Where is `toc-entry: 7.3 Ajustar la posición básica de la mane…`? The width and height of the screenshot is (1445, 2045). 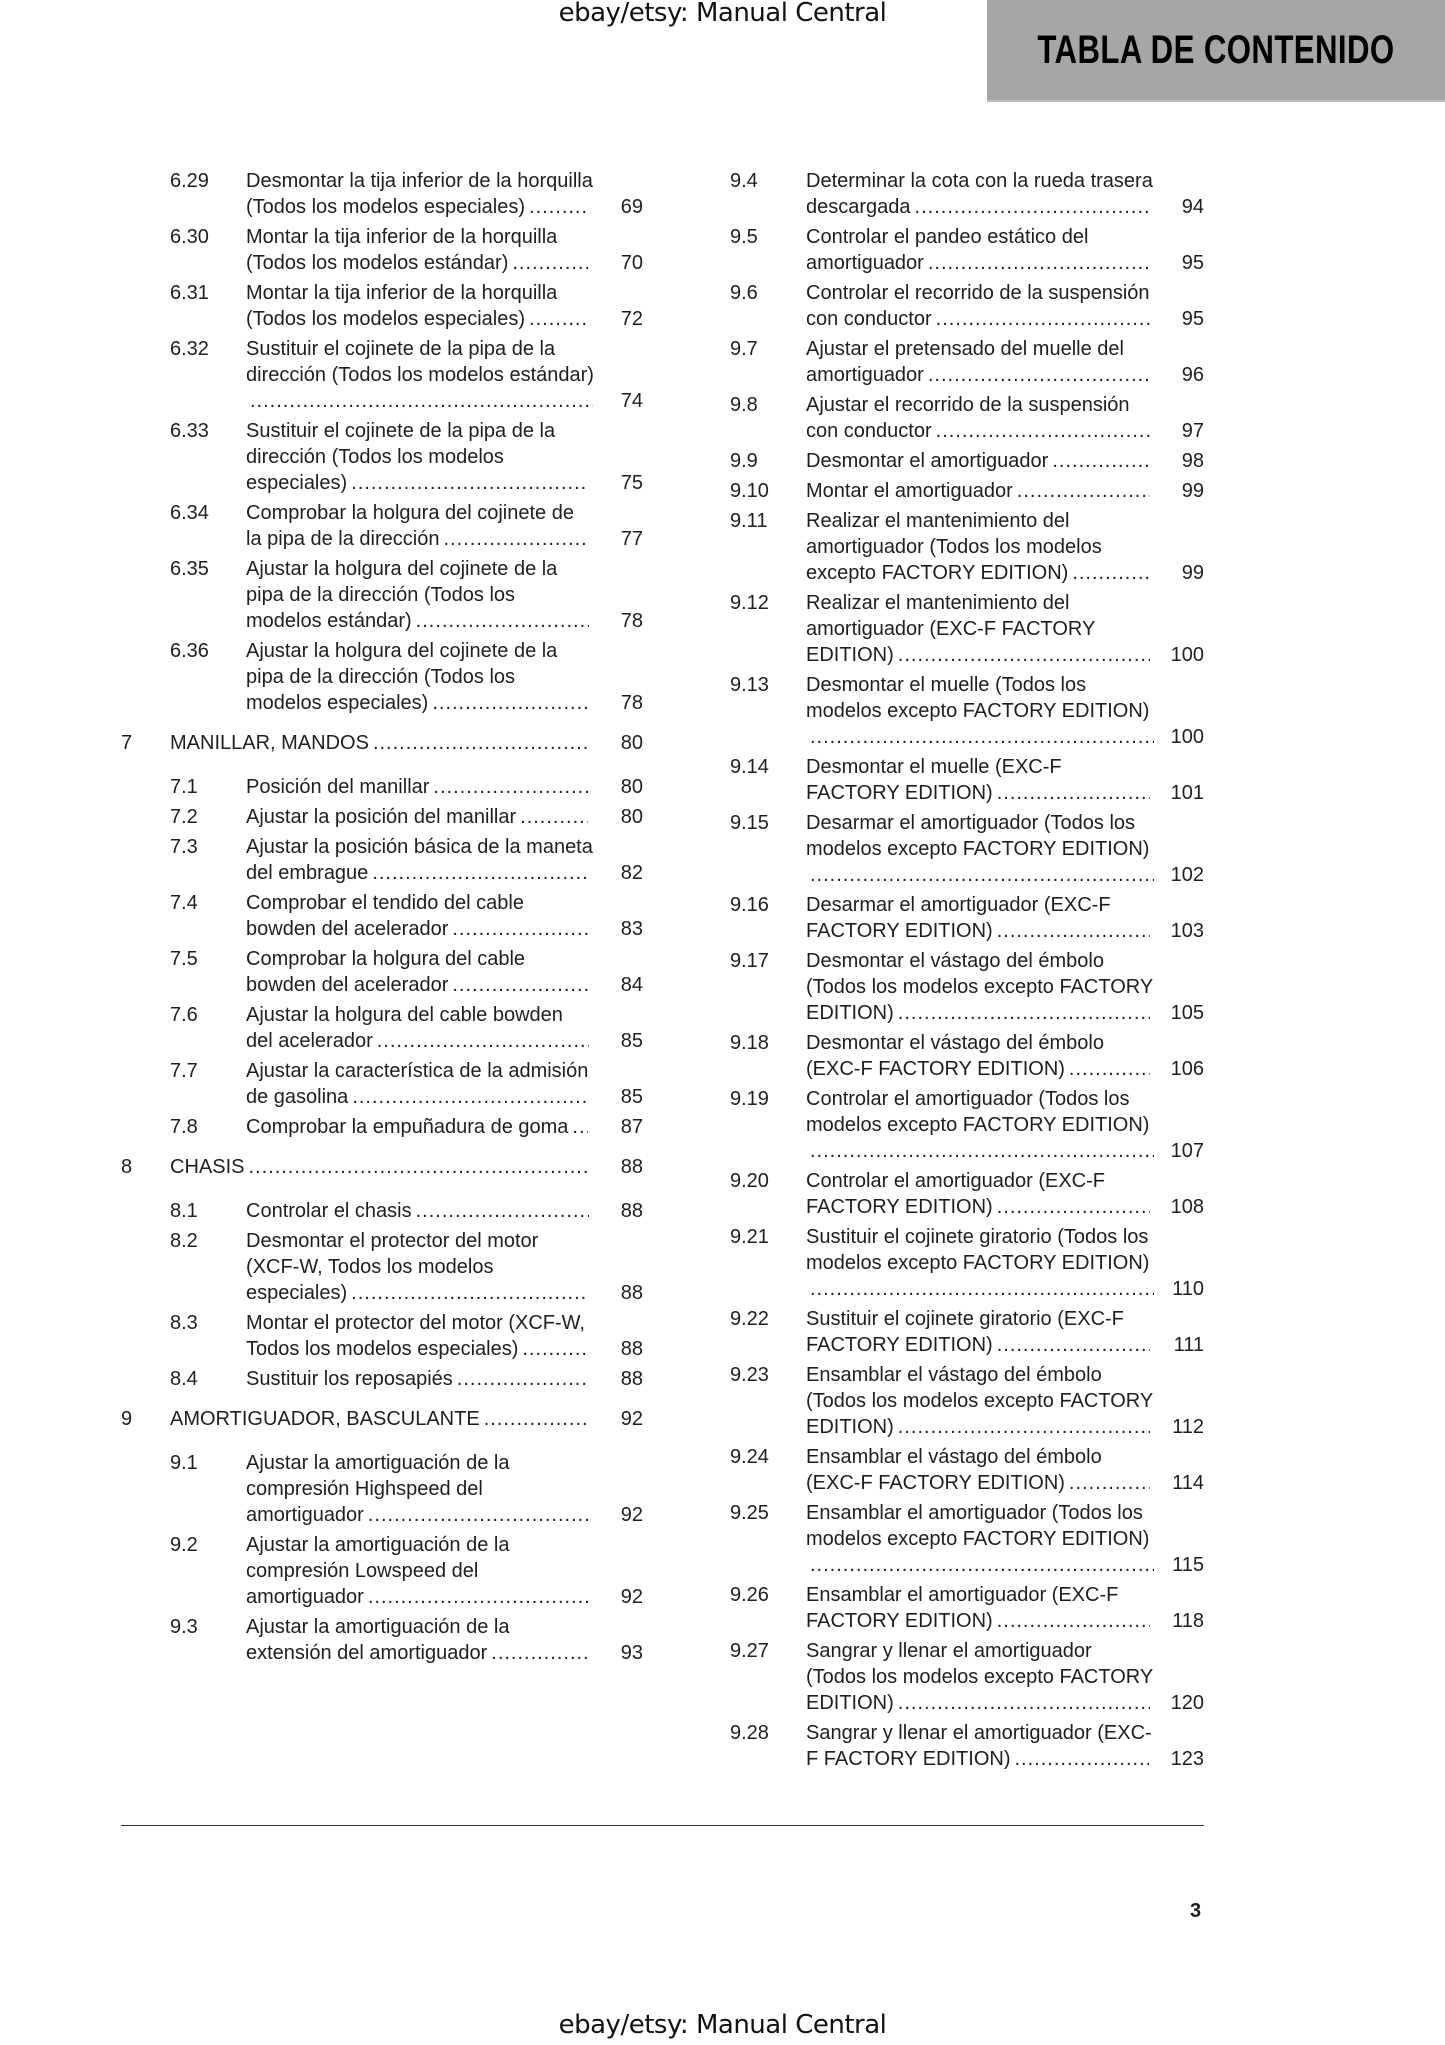
toc-entry: 7.3 Ajustar la posición básica de la mane… is located at coordinates (406, 860).